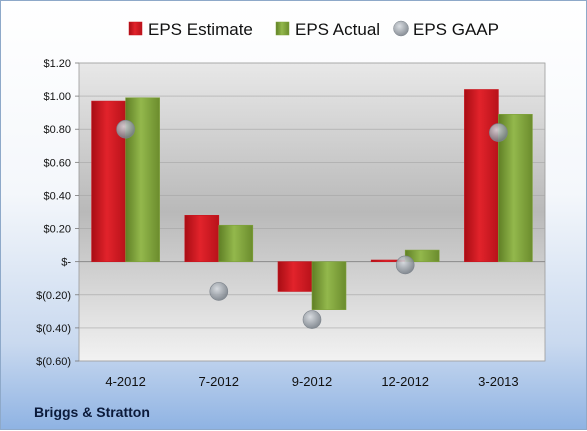 This screenshot has width=587, height=431. Describe the element at coordinates (337, 29) in the screenshot. I see `legend-label: EPS Actual` at that location.